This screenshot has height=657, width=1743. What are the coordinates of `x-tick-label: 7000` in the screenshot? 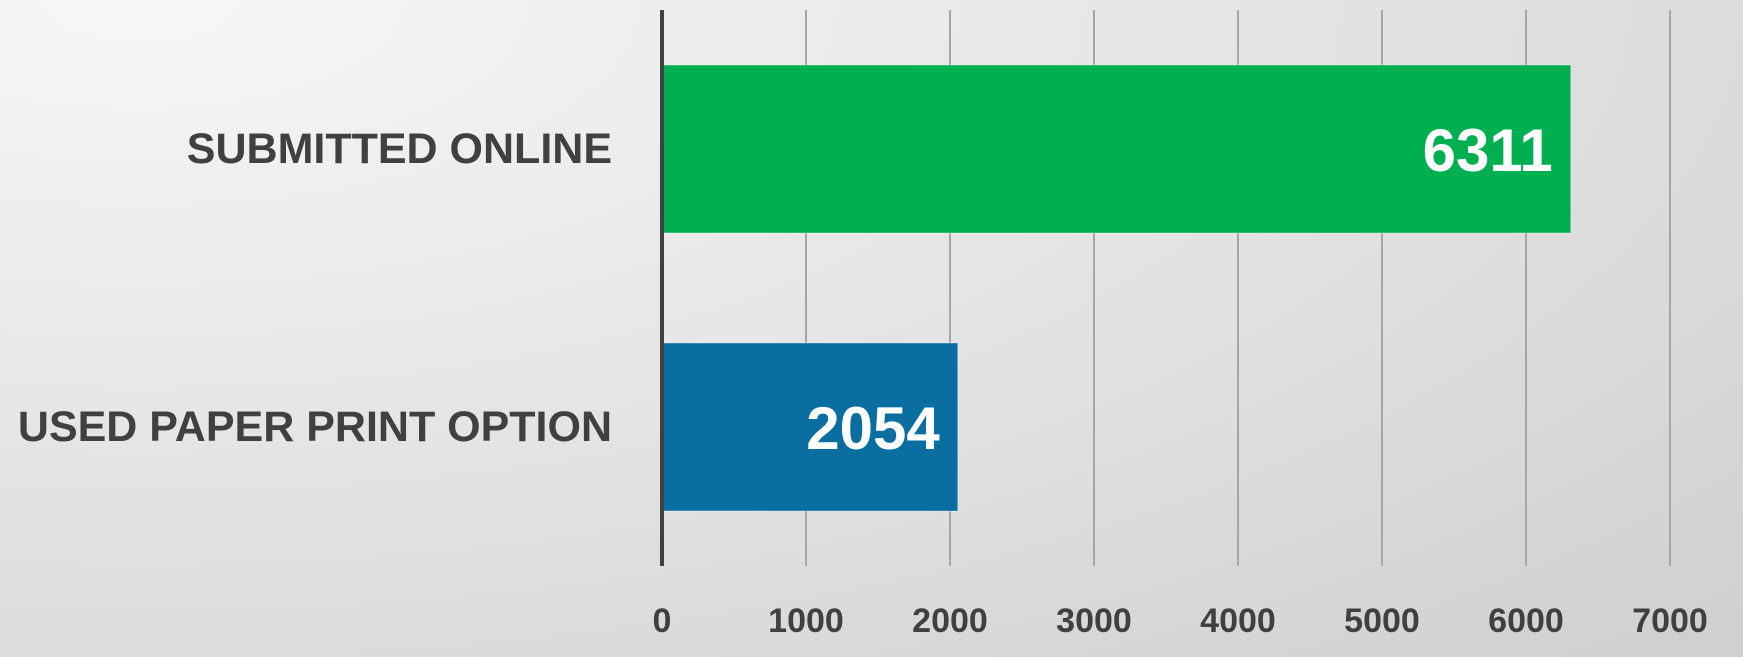 It's located at (1670, 621).